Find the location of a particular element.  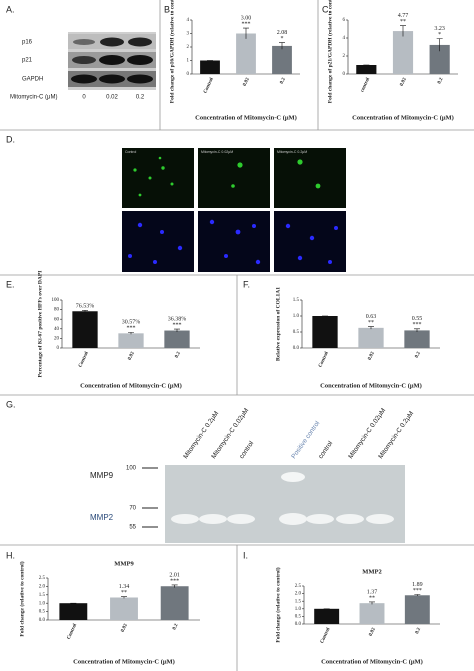

value-label: 0.63 is located at coordinates (371, 317).